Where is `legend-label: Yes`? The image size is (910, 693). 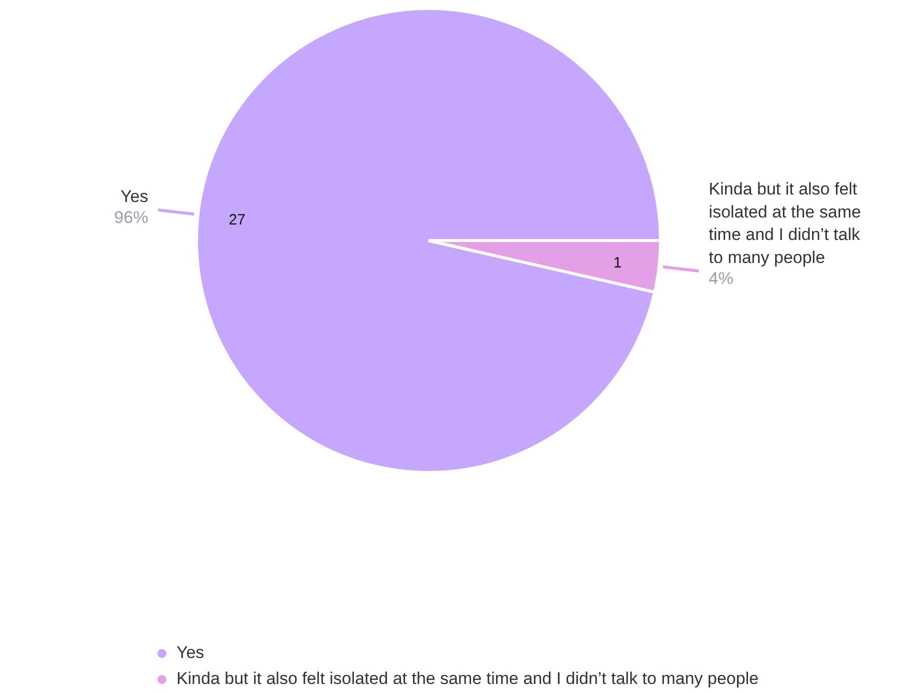
legend-label: Yes is located at coordinates (190, 653).